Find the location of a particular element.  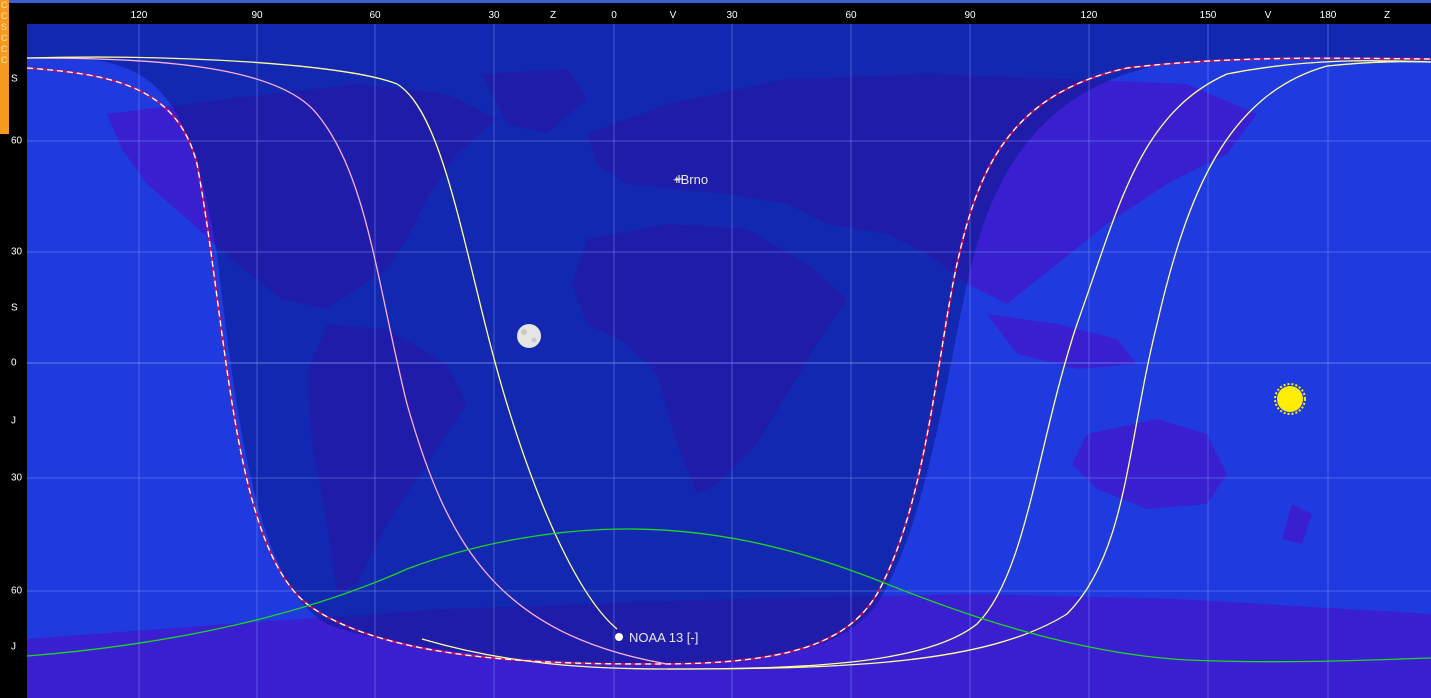

side-panel-edge: C C S C C C is located at coordinates (4, 67).